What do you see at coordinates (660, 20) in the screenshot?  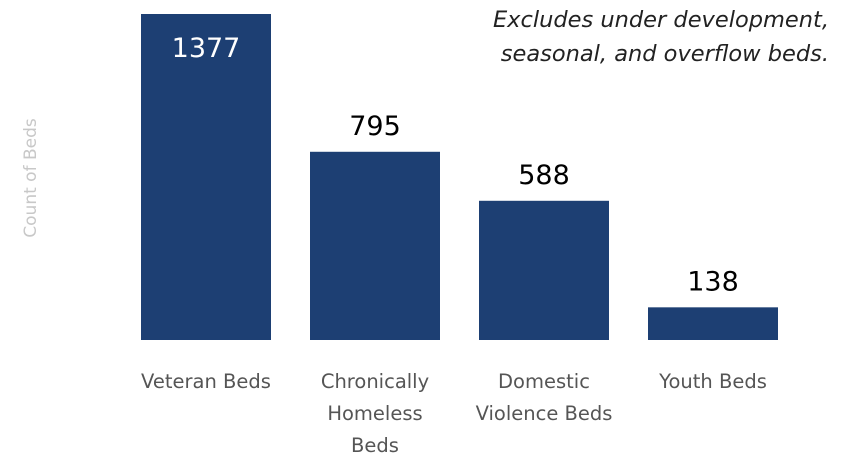 I see `annotation-line-1: Excludes under development,` at bounding box center [660, 20].